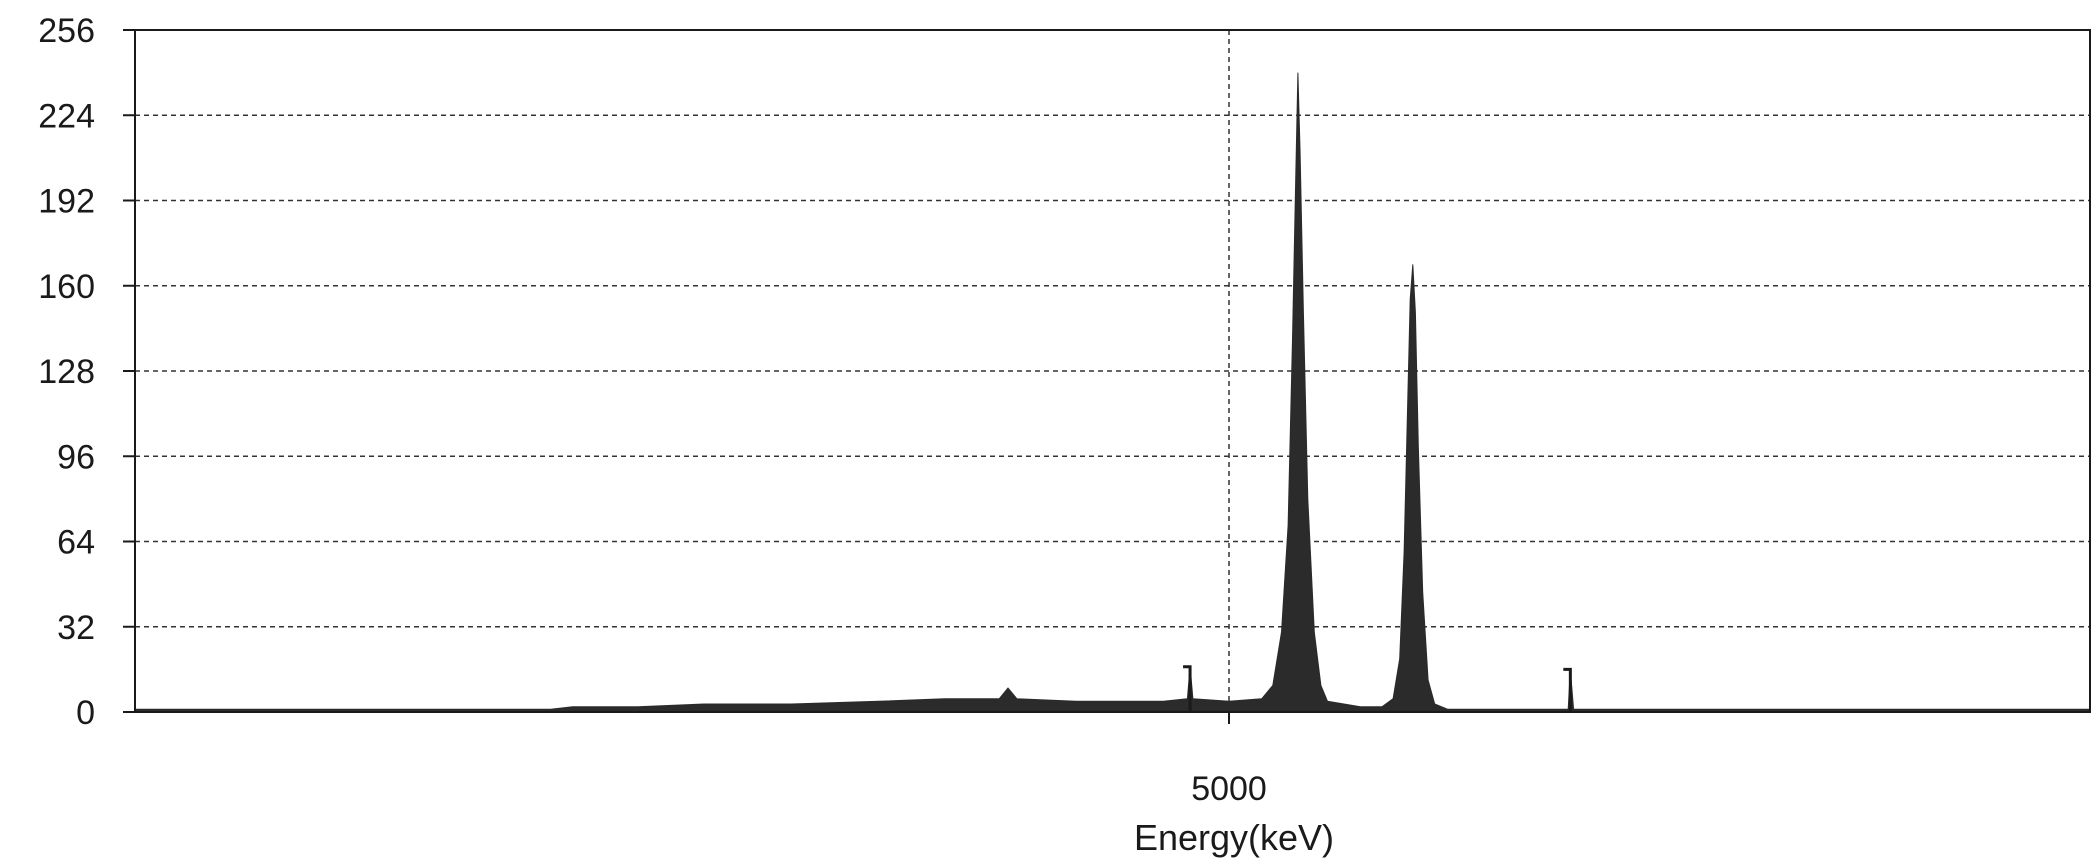 The height and width of the screenshot is (864, 2095). Describe the element at coordinates (66, 287) in the screenshot. I see `y-tick-label: 160` at that location.